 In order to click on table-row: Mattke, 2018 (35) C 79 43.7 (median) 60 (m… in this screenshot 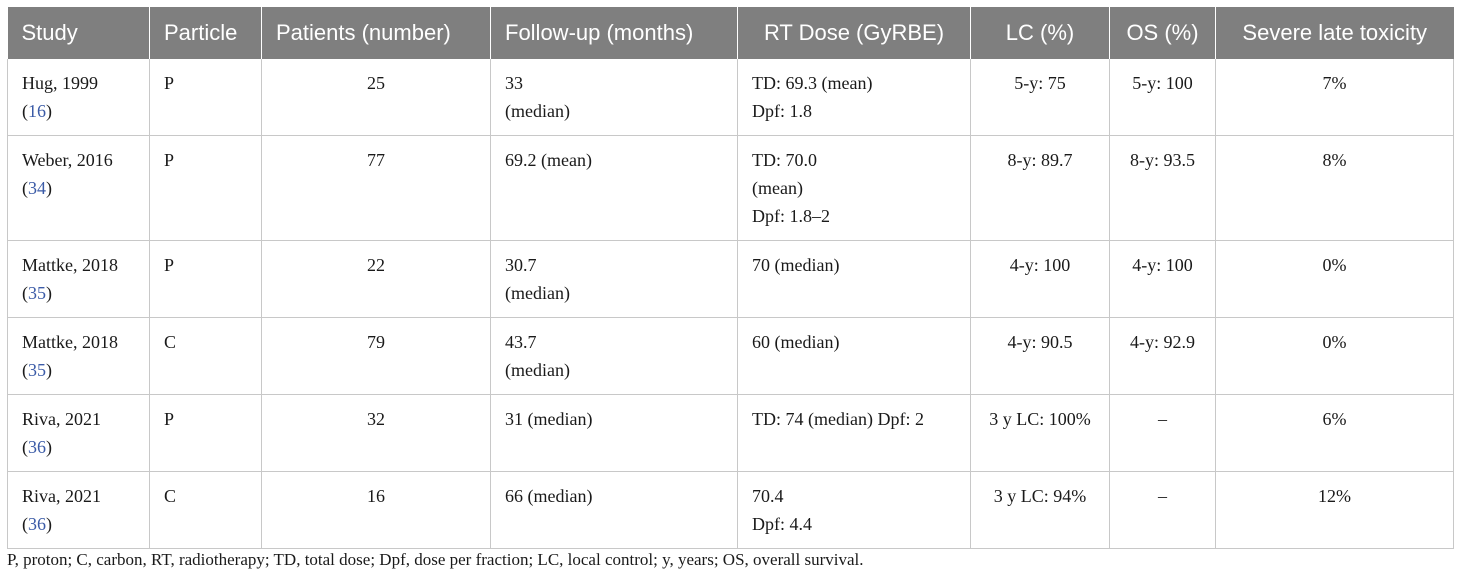, I will do `click(730, 356)`.